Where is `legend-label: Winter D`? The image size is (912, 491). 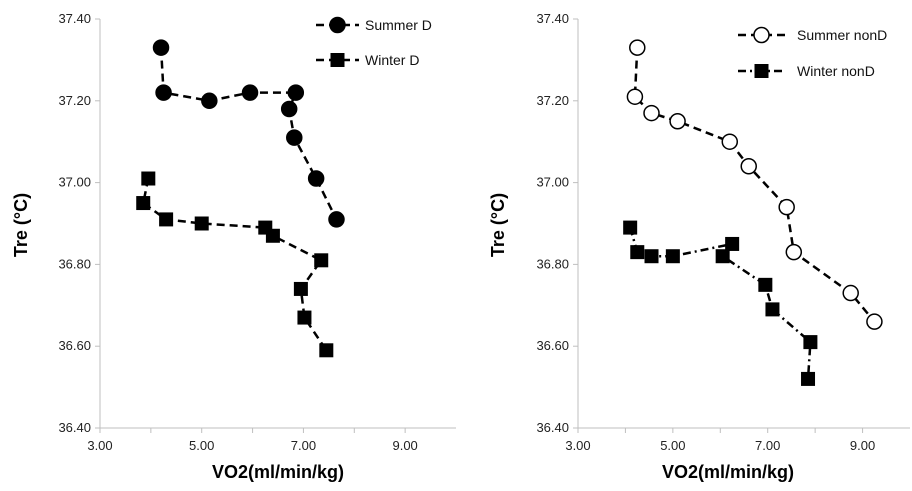
legend-label: Winter D is located at coordinates (392, 60).